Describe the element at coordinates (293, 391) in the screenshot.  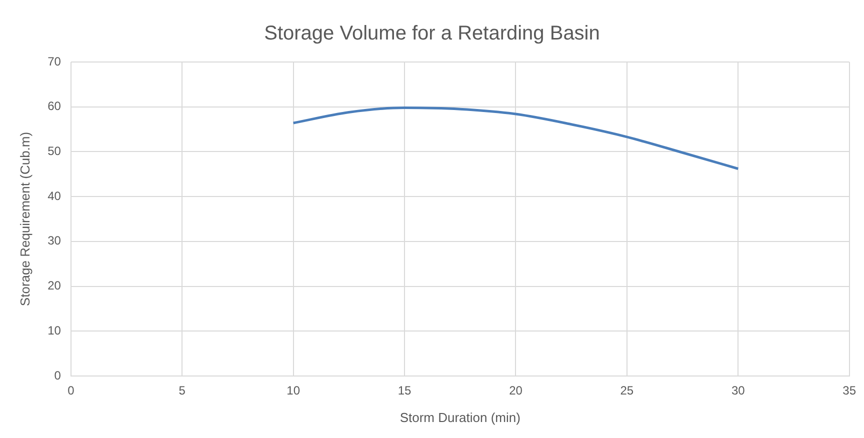
I see `x-tick-label: 10` at that location.